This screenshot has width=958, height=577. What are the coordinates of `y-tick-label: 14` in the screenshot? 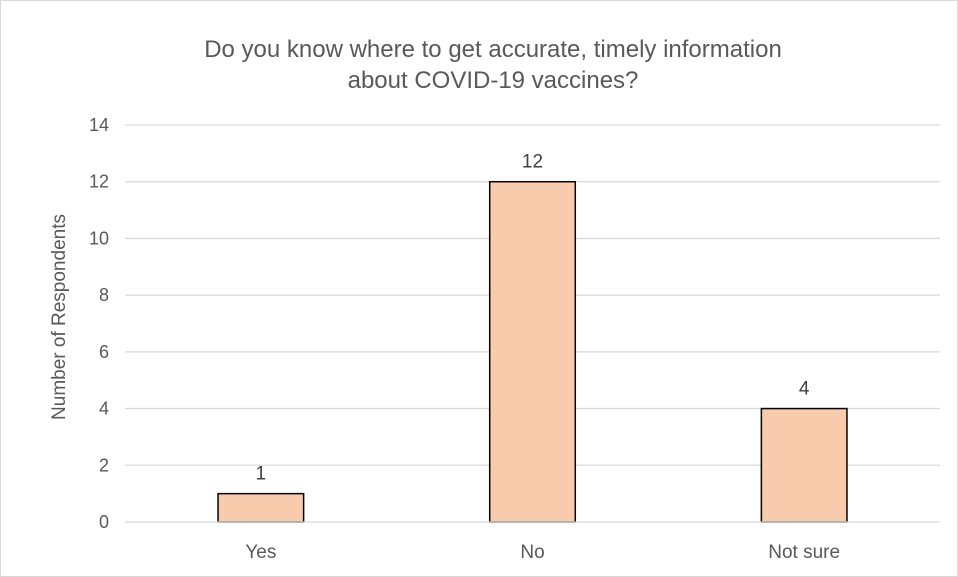 It's located at (99, 125).